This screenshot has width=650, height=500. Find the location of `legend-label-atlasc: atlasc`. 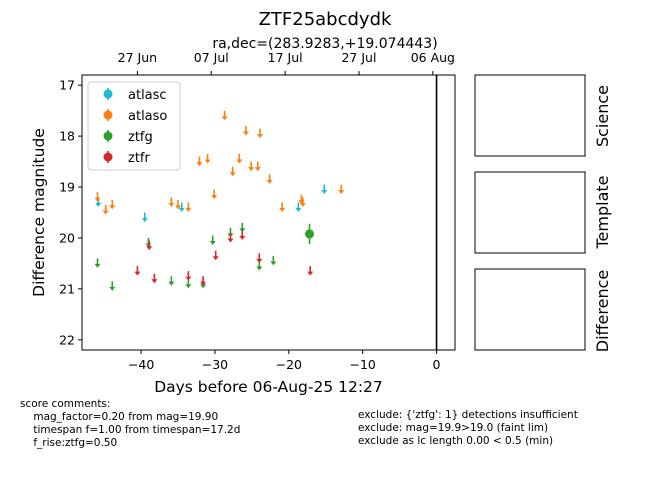

legend-label-atlasc: atlasc is located at coordinates (147, 95).